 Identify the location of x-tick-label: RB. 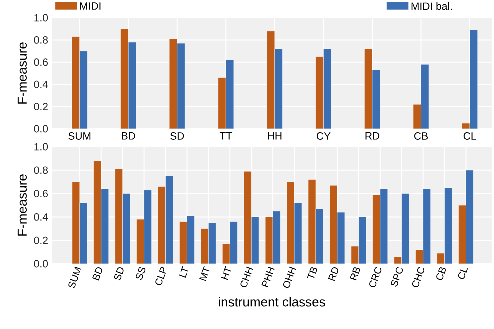
(355, 274).